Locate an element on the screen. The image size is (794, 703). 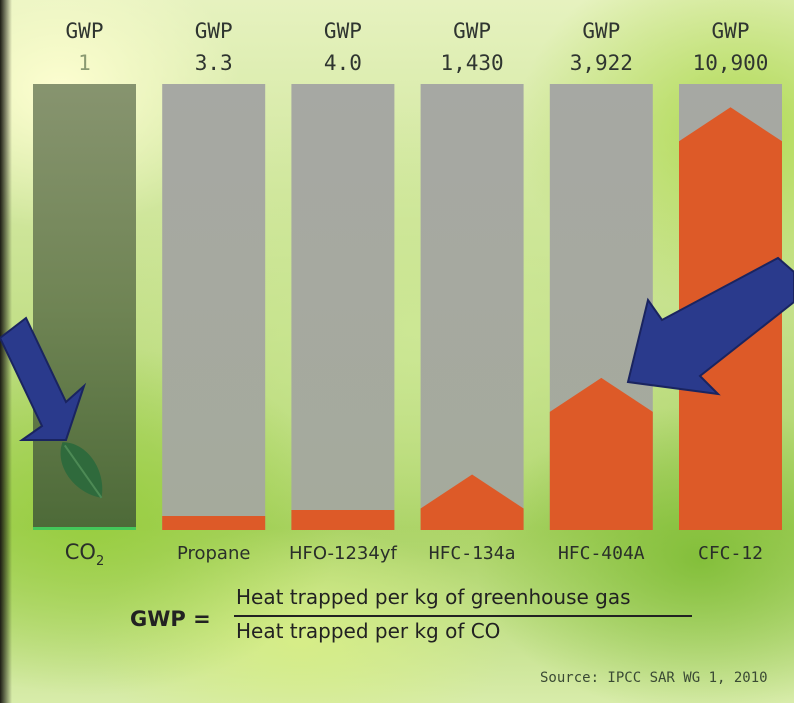
value-label-propane: 3.3 is located at coordinates (214, 63).